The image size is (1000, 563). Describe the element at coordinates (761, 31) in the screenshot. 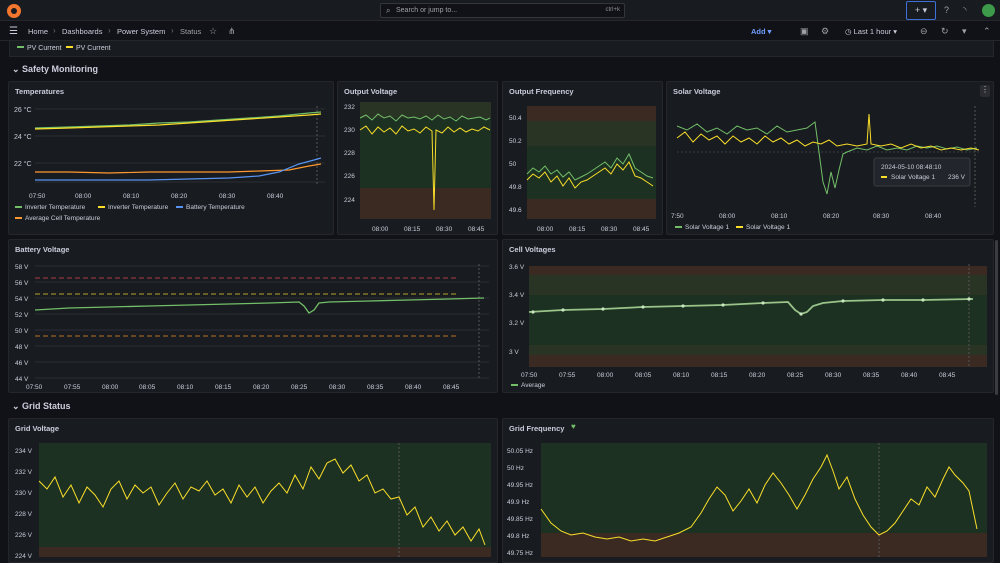

I see `add-button: Add ▾` at that location.